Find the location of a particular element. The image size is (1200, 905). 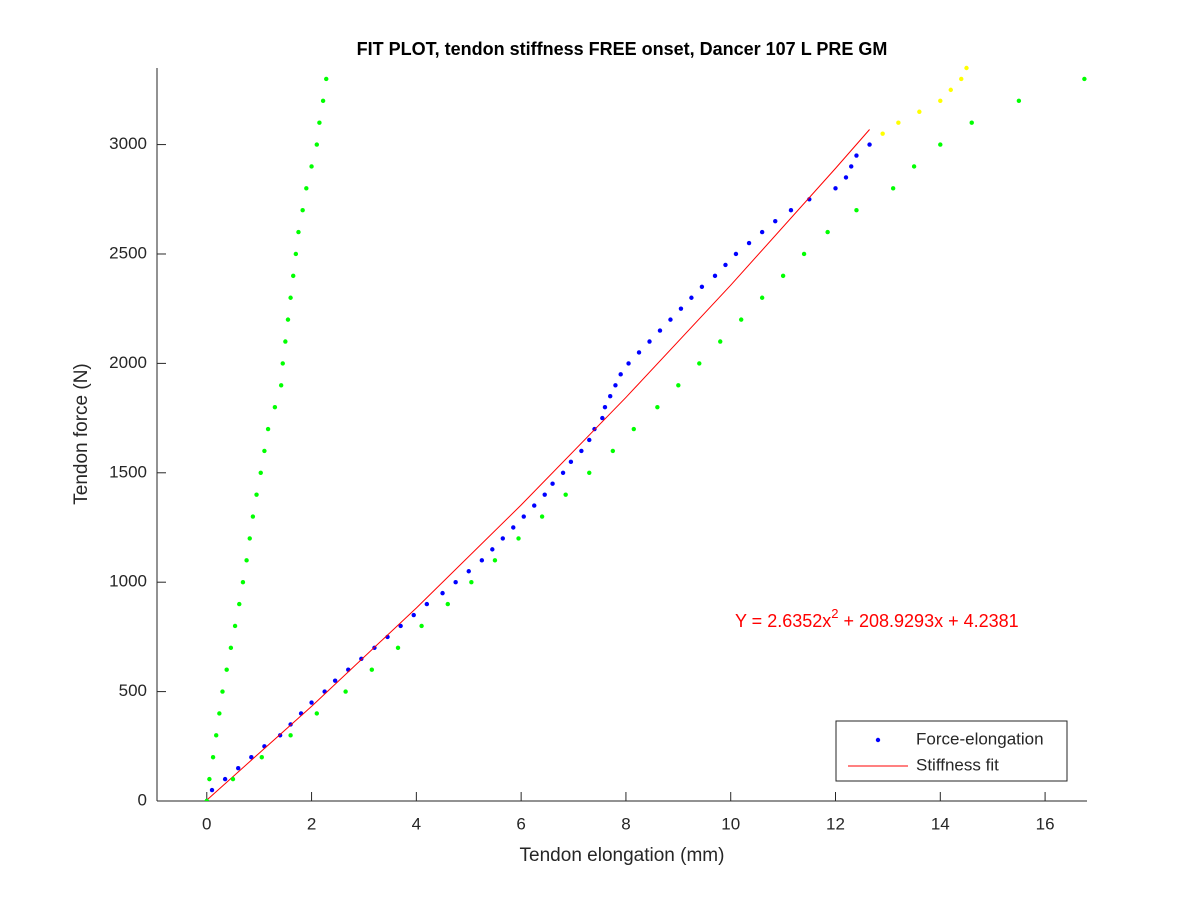

equation-part: 2 is located at coordinates (834, 613).